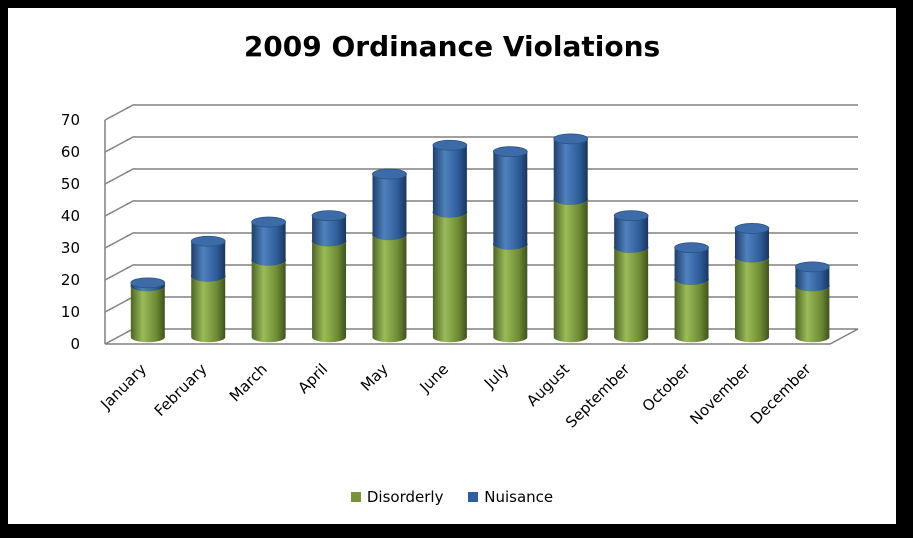  What do you see at coordinates (691, 311) in the screenshot?
I see `bar-disorderly-october` at bounding box center [691, 311].